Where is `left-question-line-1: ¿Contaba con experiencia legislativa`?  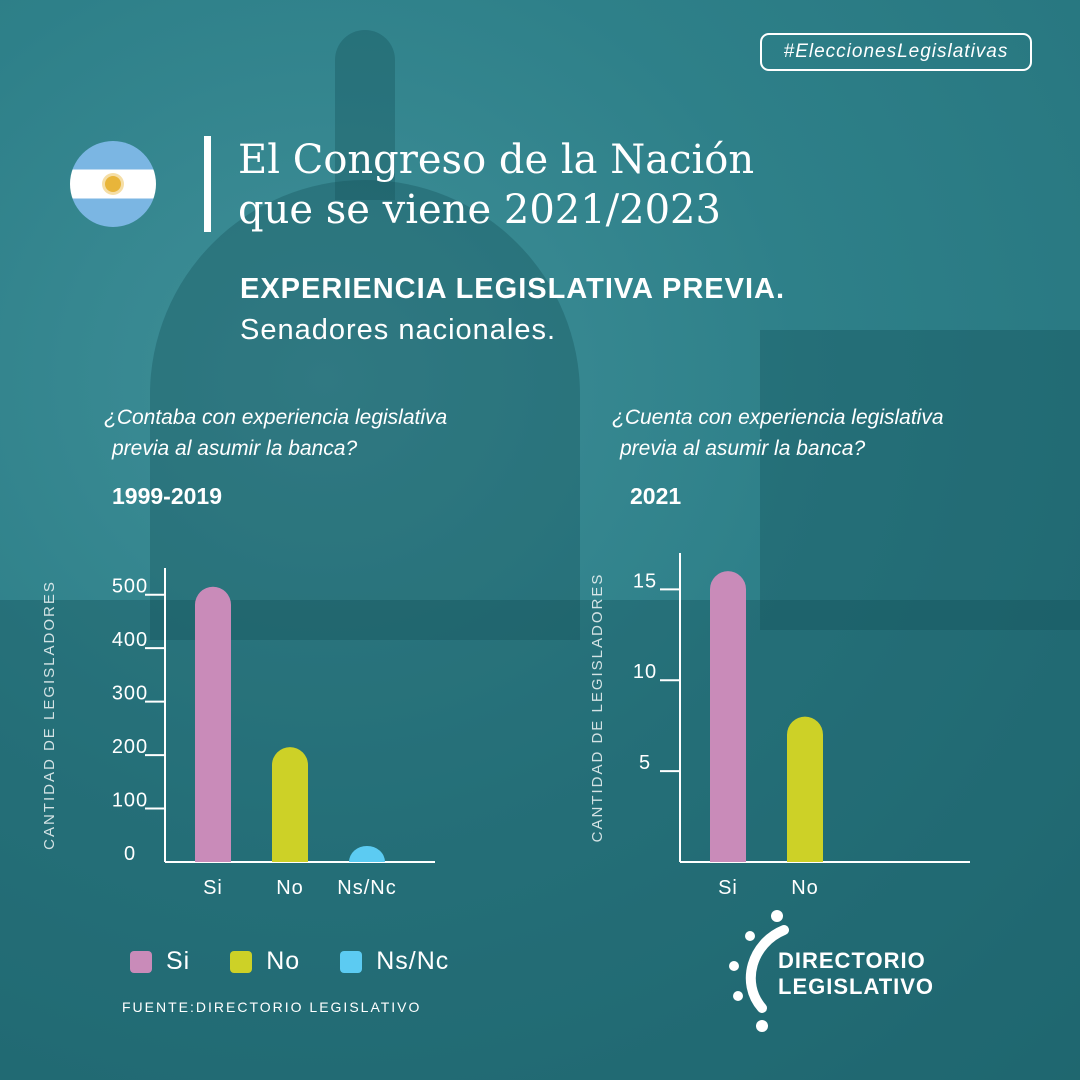 left-question-line-1: ¿Contaba con experiencia legislativa is located at coordinates (276, 417).